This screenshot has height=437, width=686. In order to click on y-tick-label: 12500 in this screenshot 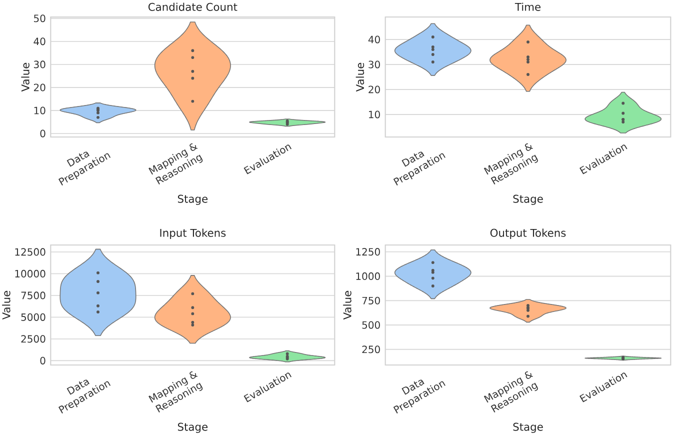, I will do `click(30, 252)`.